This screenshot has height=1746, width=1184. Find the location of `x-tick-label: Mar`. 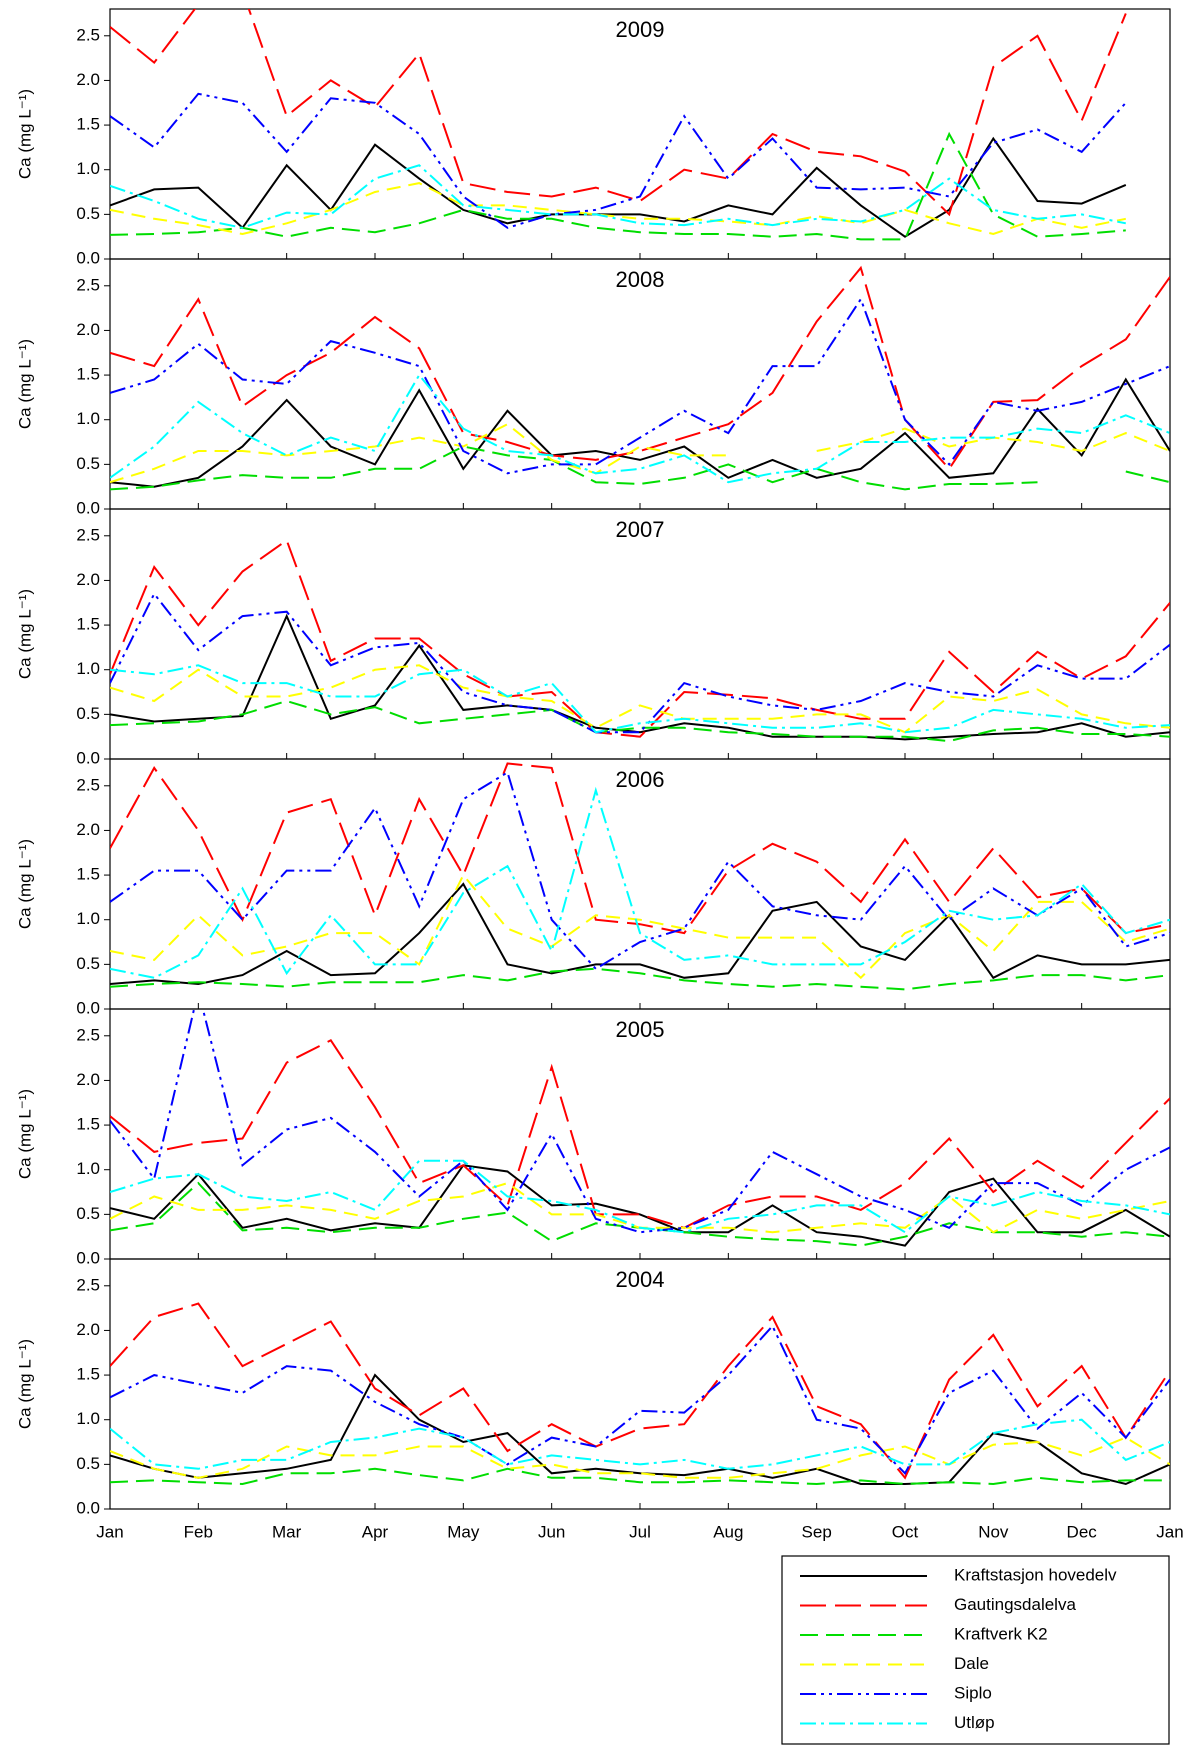

x-tick-label: Mar is located at coordinates (287, 1531).